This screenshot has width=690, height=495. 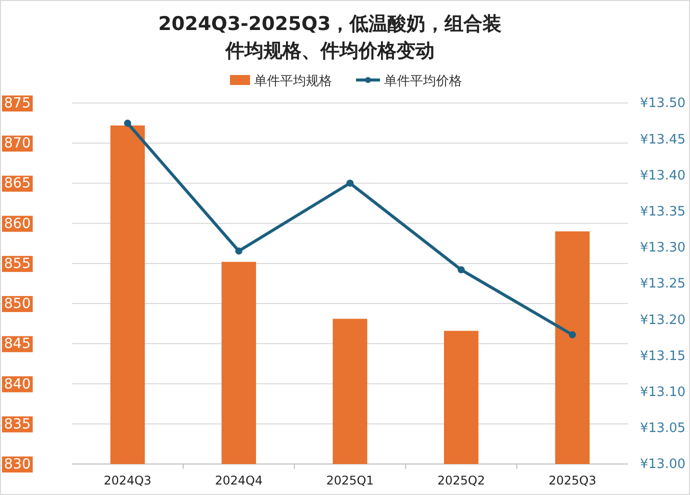 I want to click on x-tick-label: 2024Q4, so click(x=238, y=481).